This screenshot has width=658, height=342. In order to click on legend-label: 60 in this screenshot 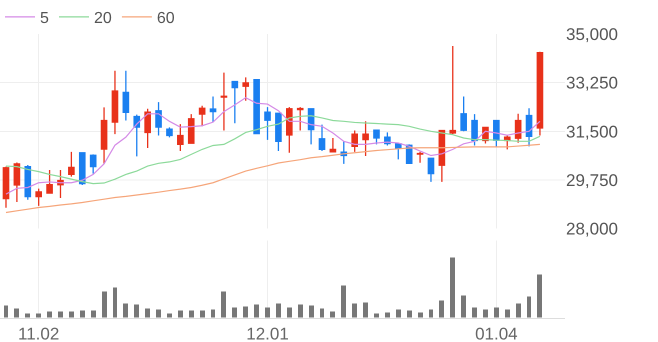, I will do `click(165, 19)`.